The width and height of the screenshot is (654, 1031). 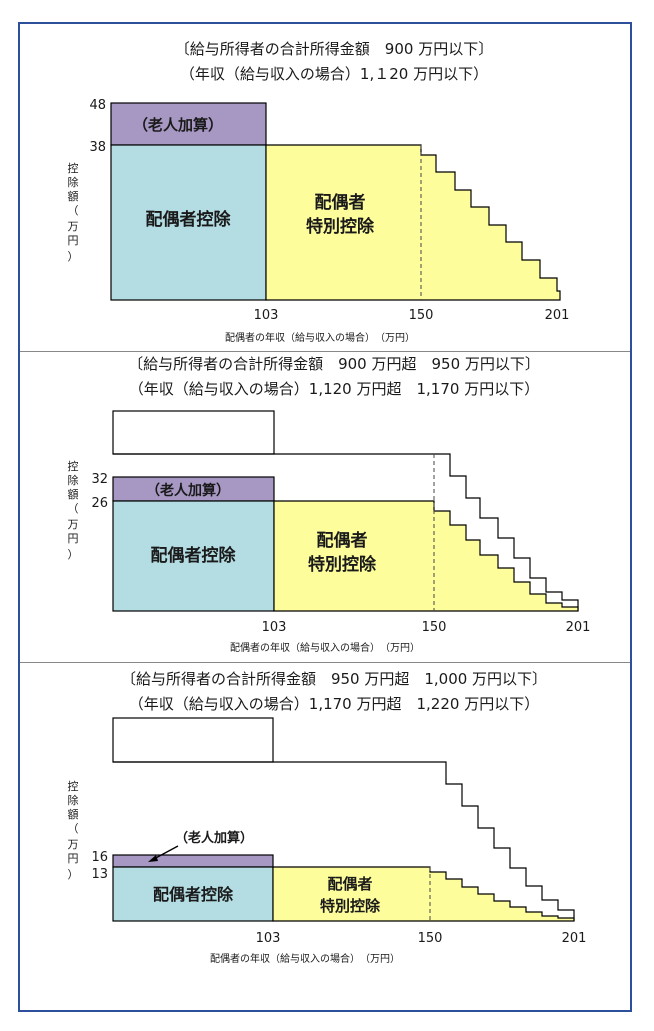 I want to click on panel-2-title-line1: 〔給与所得者の合計所得金額 900 万円超 950 万円以下〕, so click(x=334, y=364).